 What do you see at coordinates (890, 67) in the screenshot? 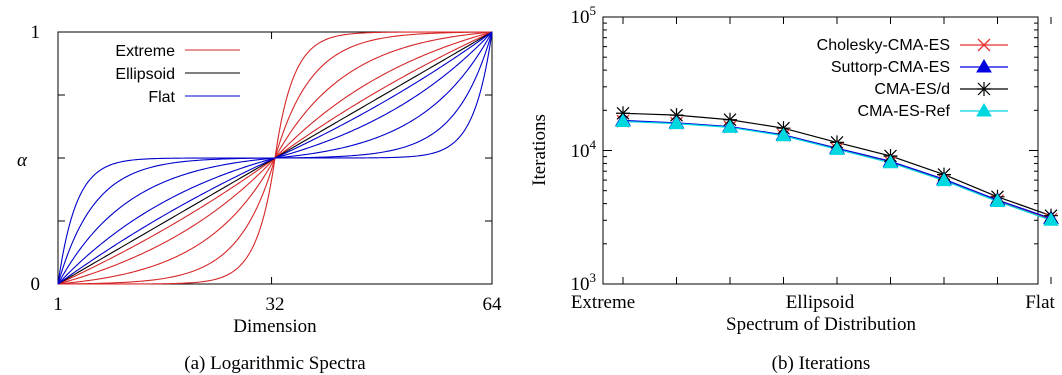
I see `legend-label-suttorp: Suttorp-CMA-ES` at bounding box center [890, 67].